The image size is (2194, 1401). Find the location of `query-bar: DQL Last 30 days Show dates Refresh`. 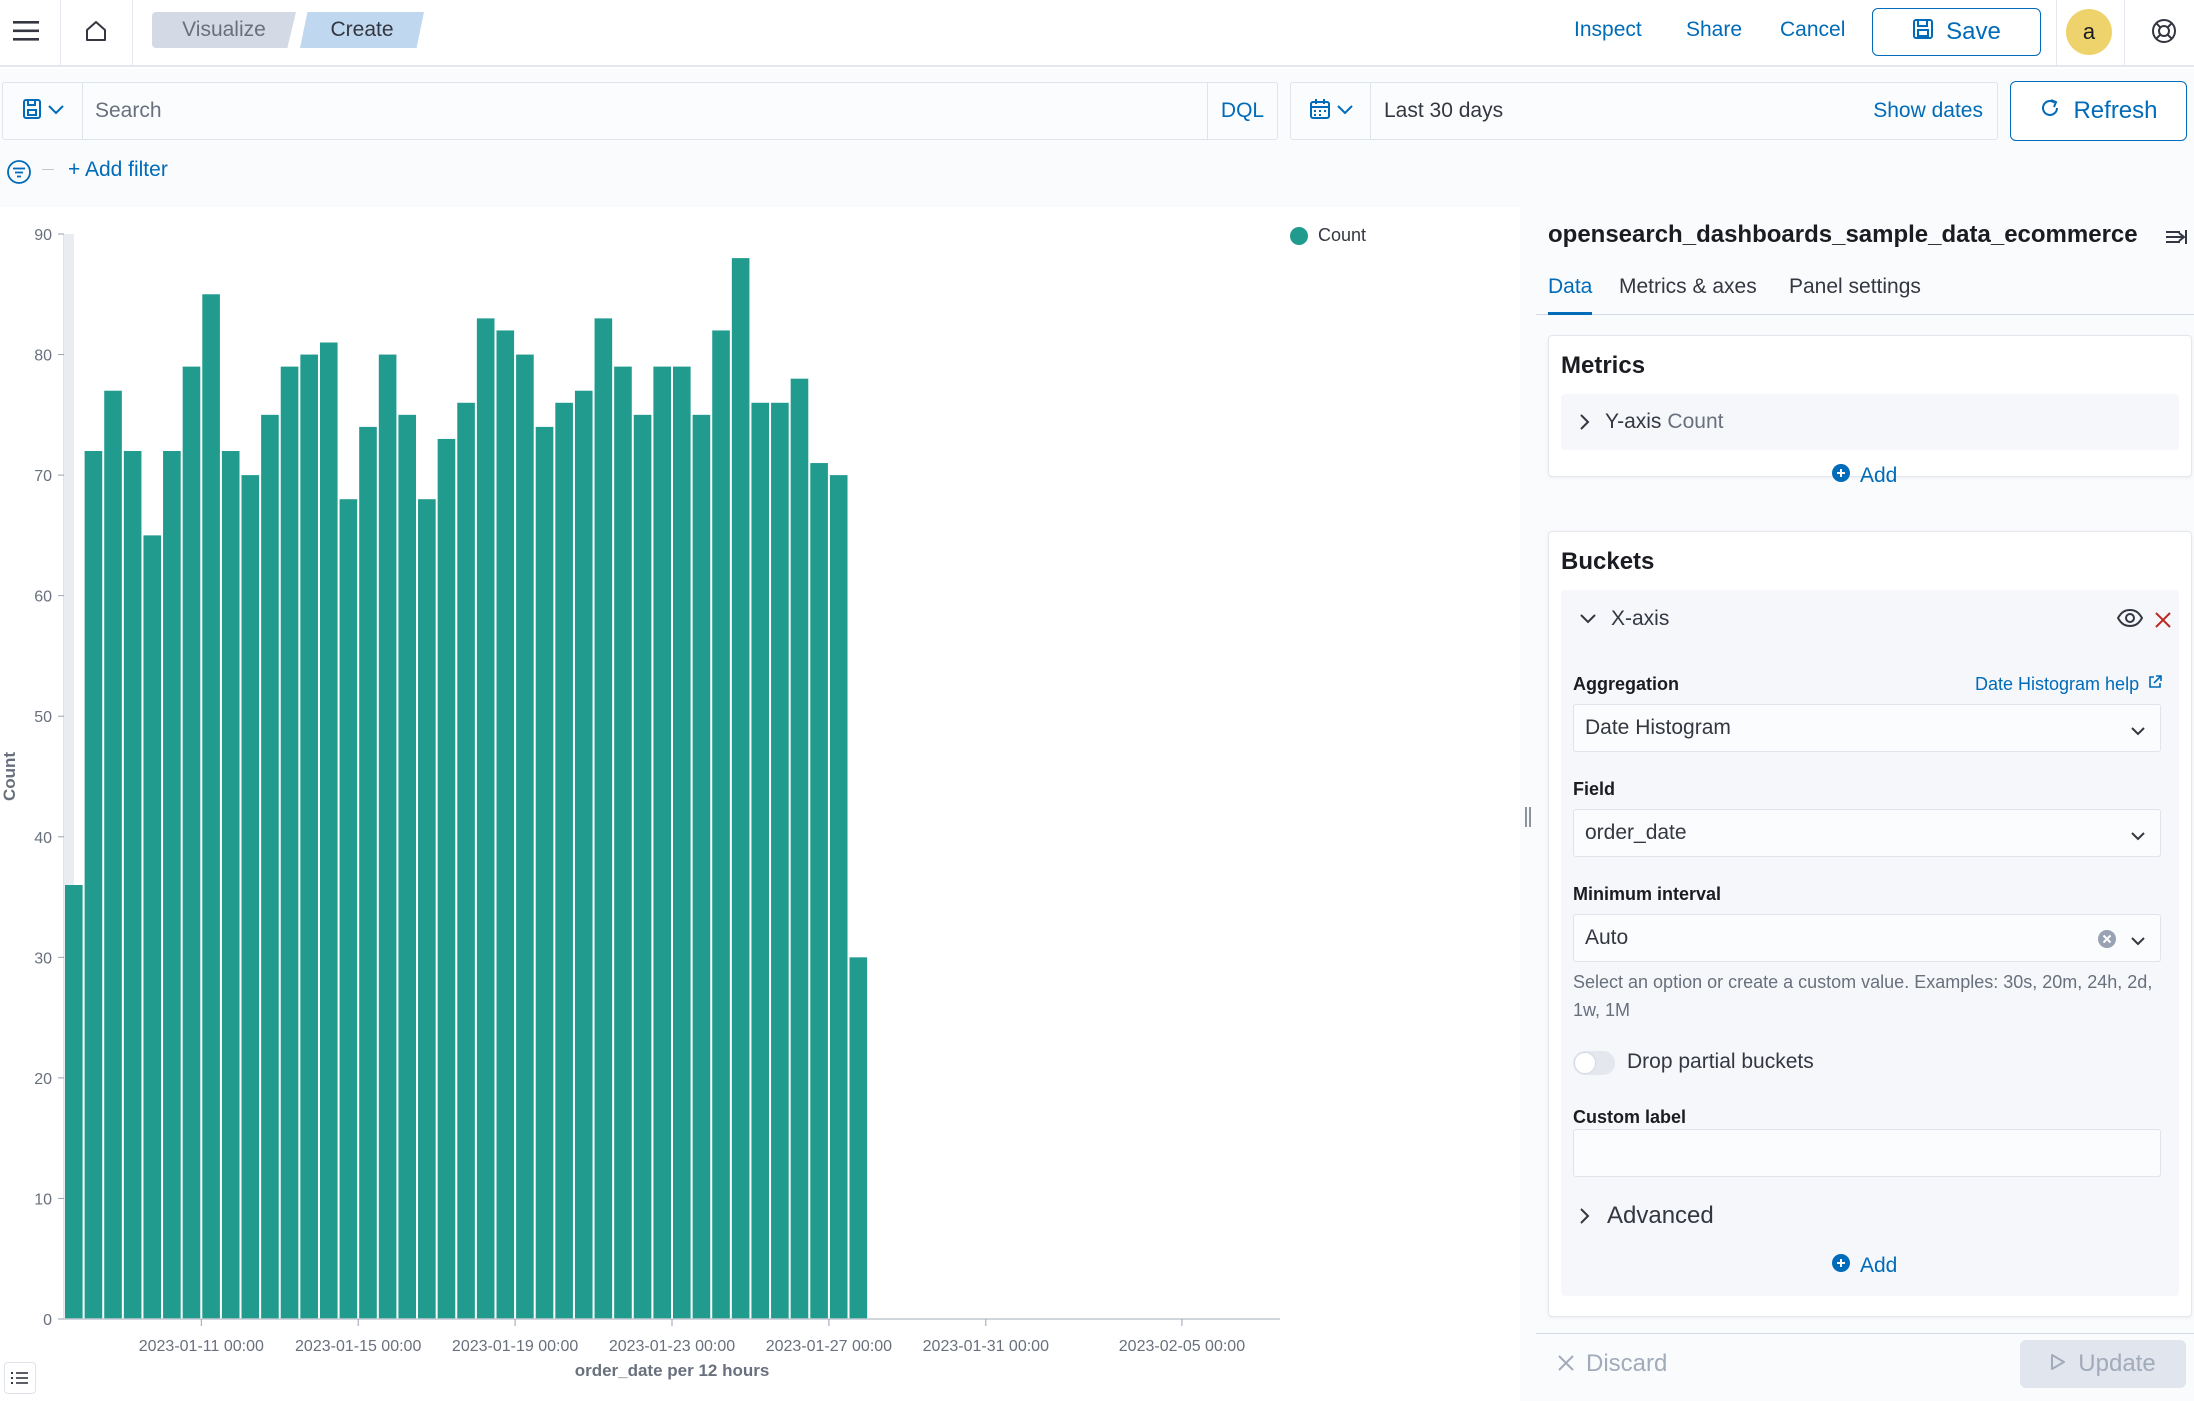

query-bar: DQL Last 30 days Show dates Refresh is located at coordinates (1097, 109).